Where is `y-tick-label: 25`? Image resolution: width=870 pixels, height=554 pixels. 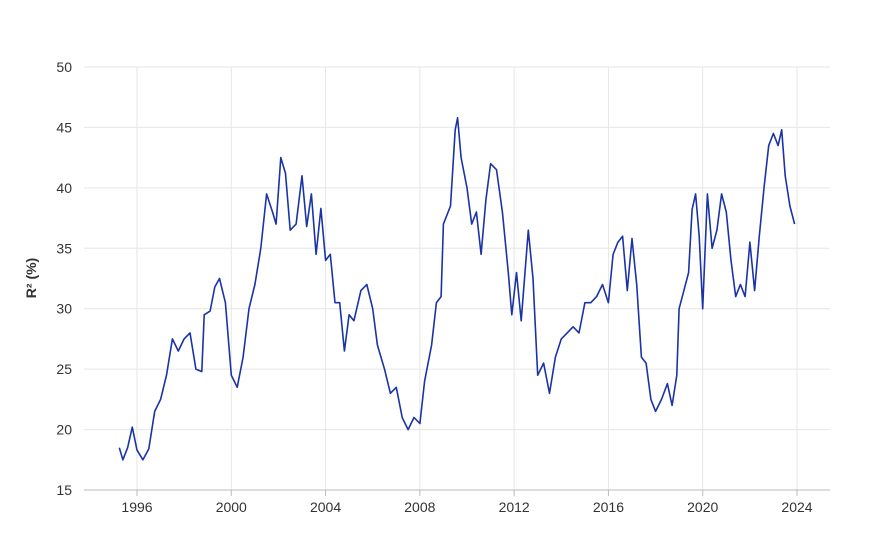
y-tick-label: 25 is located at coordinates (64, 369).